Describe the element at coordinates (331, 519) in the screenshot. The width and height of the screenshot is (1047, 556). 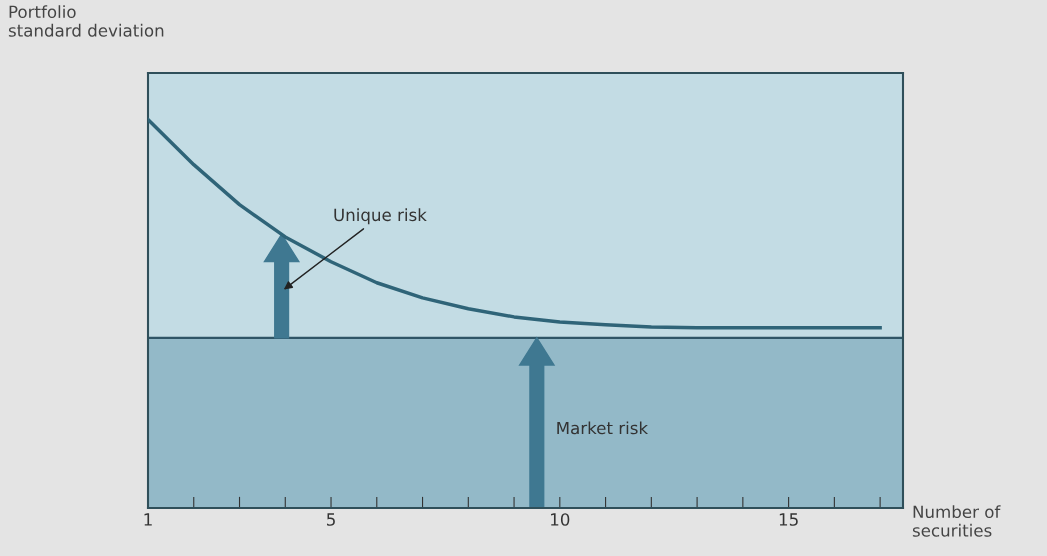
I see `x-tick-label: 5` at that location.